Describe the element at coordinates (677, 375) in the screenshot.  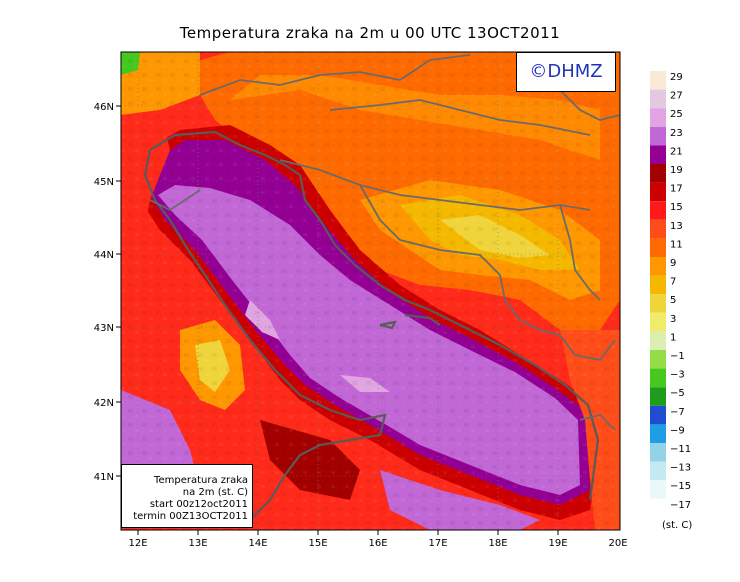
I see `legend-label: −3` at that location.